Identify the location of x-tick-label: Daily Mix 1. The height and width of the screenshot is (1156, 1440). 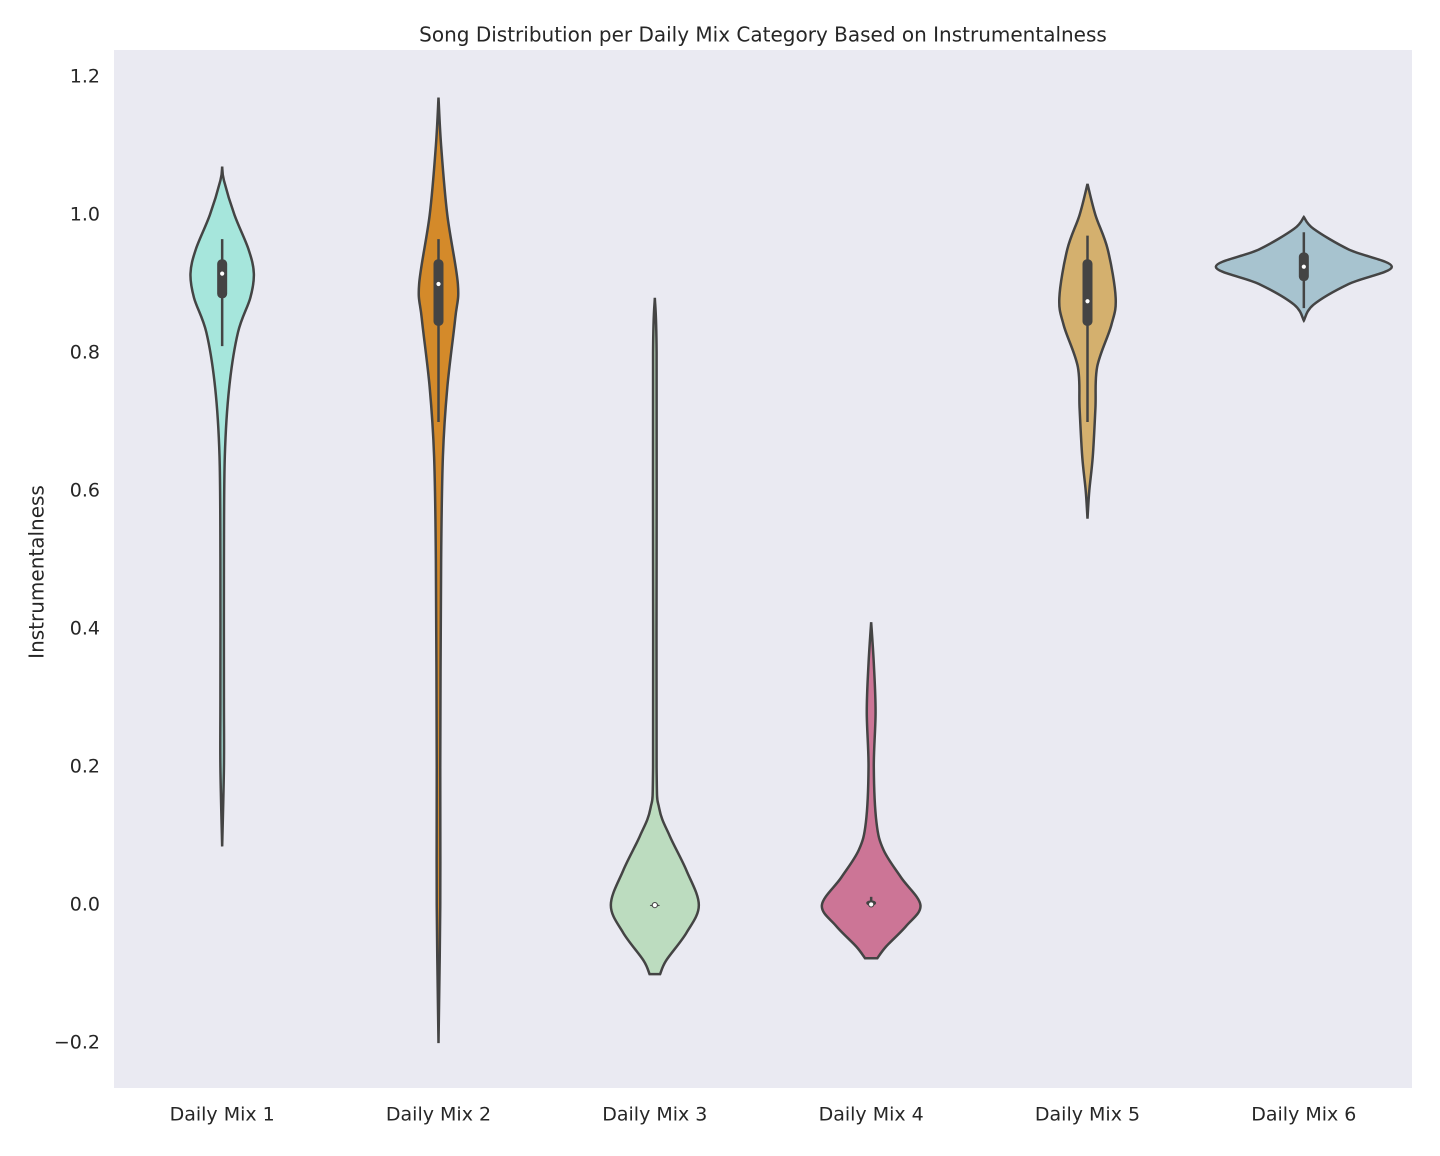
(222, 1115).